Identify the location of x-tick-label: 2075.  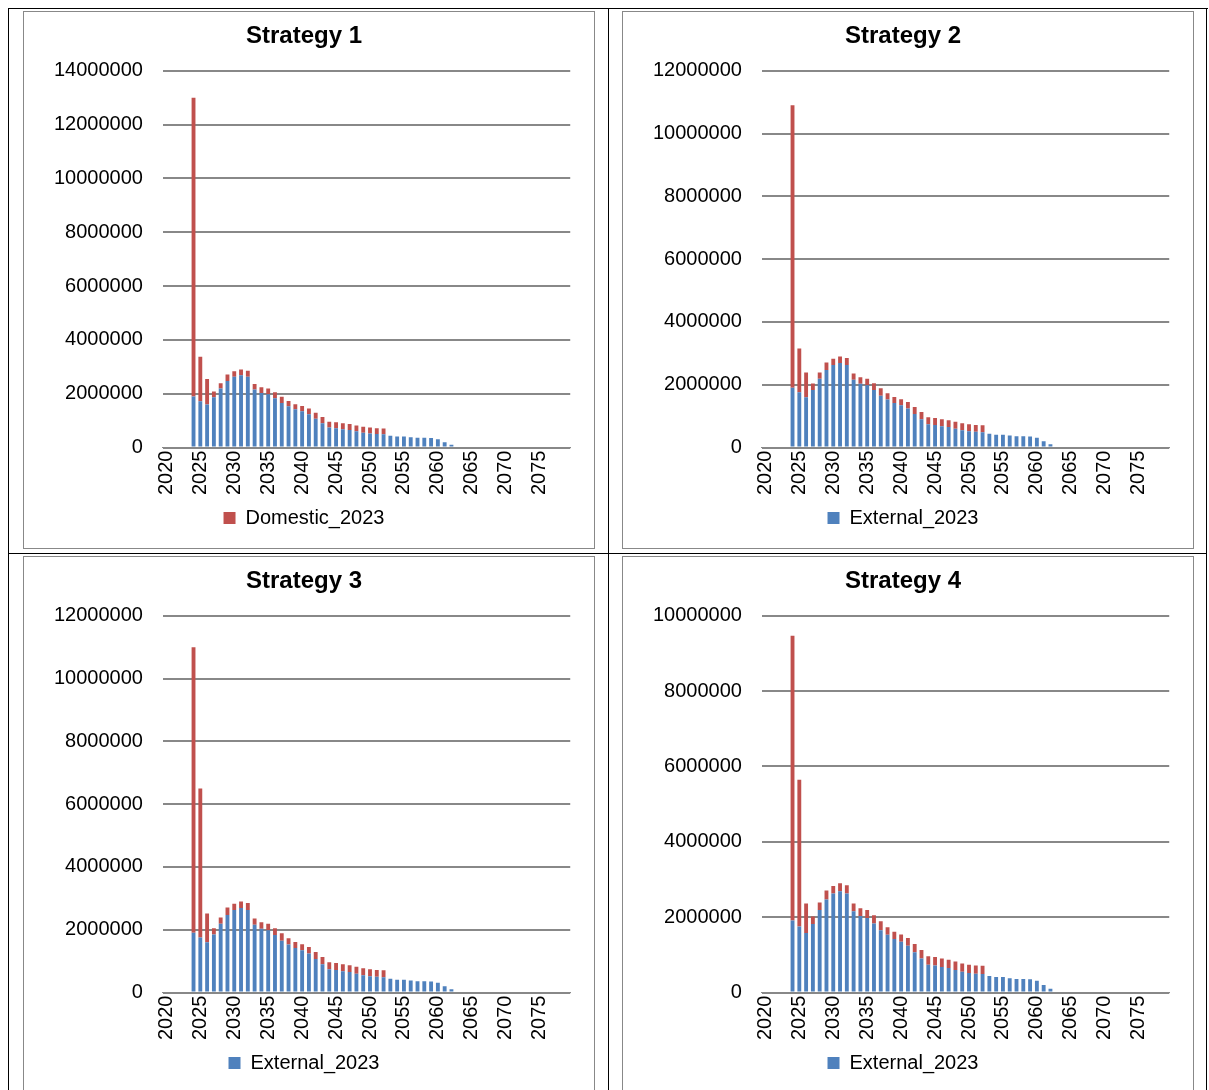
(537, 1018).